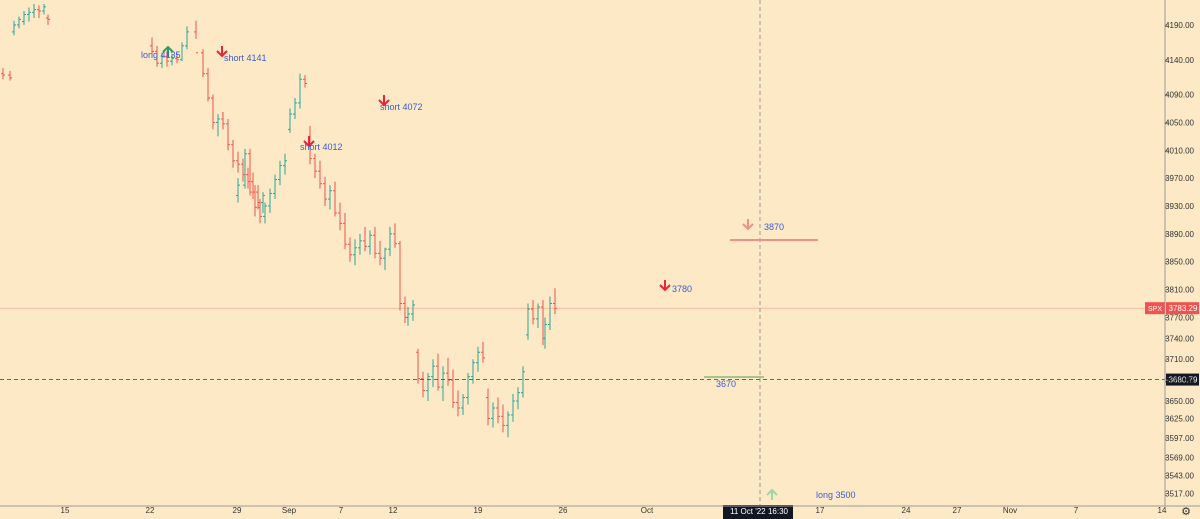 This screenshot has height=519, width=1200. What do you see at coordinates (393, 510) in the screenshot?
I see `time-tick-label: 12` at bounding box center [393, 510].